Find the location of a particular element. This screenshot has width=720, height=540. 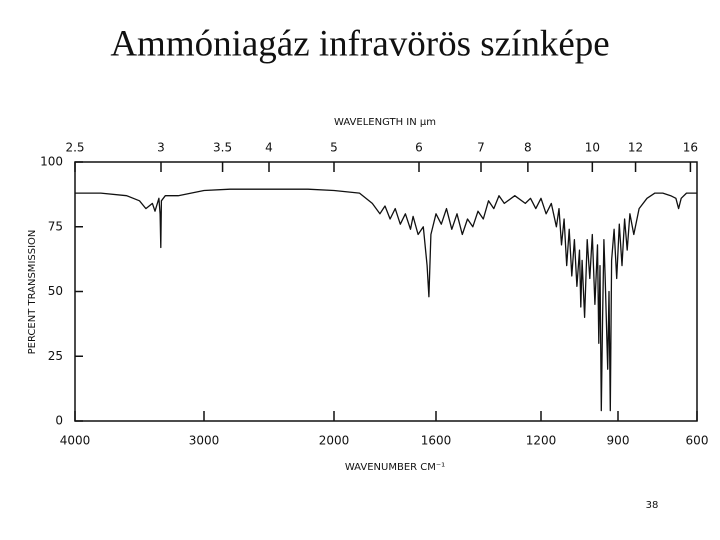

top-tick-label: 4 is located at coordinates (269, 148).